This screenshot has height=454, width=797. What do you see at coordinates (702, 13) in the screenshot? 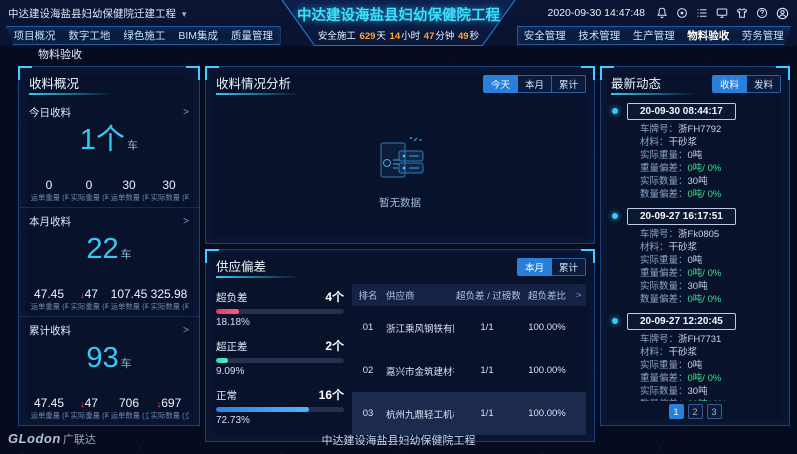
I see `list-icon` at bounding box center [702, 13].